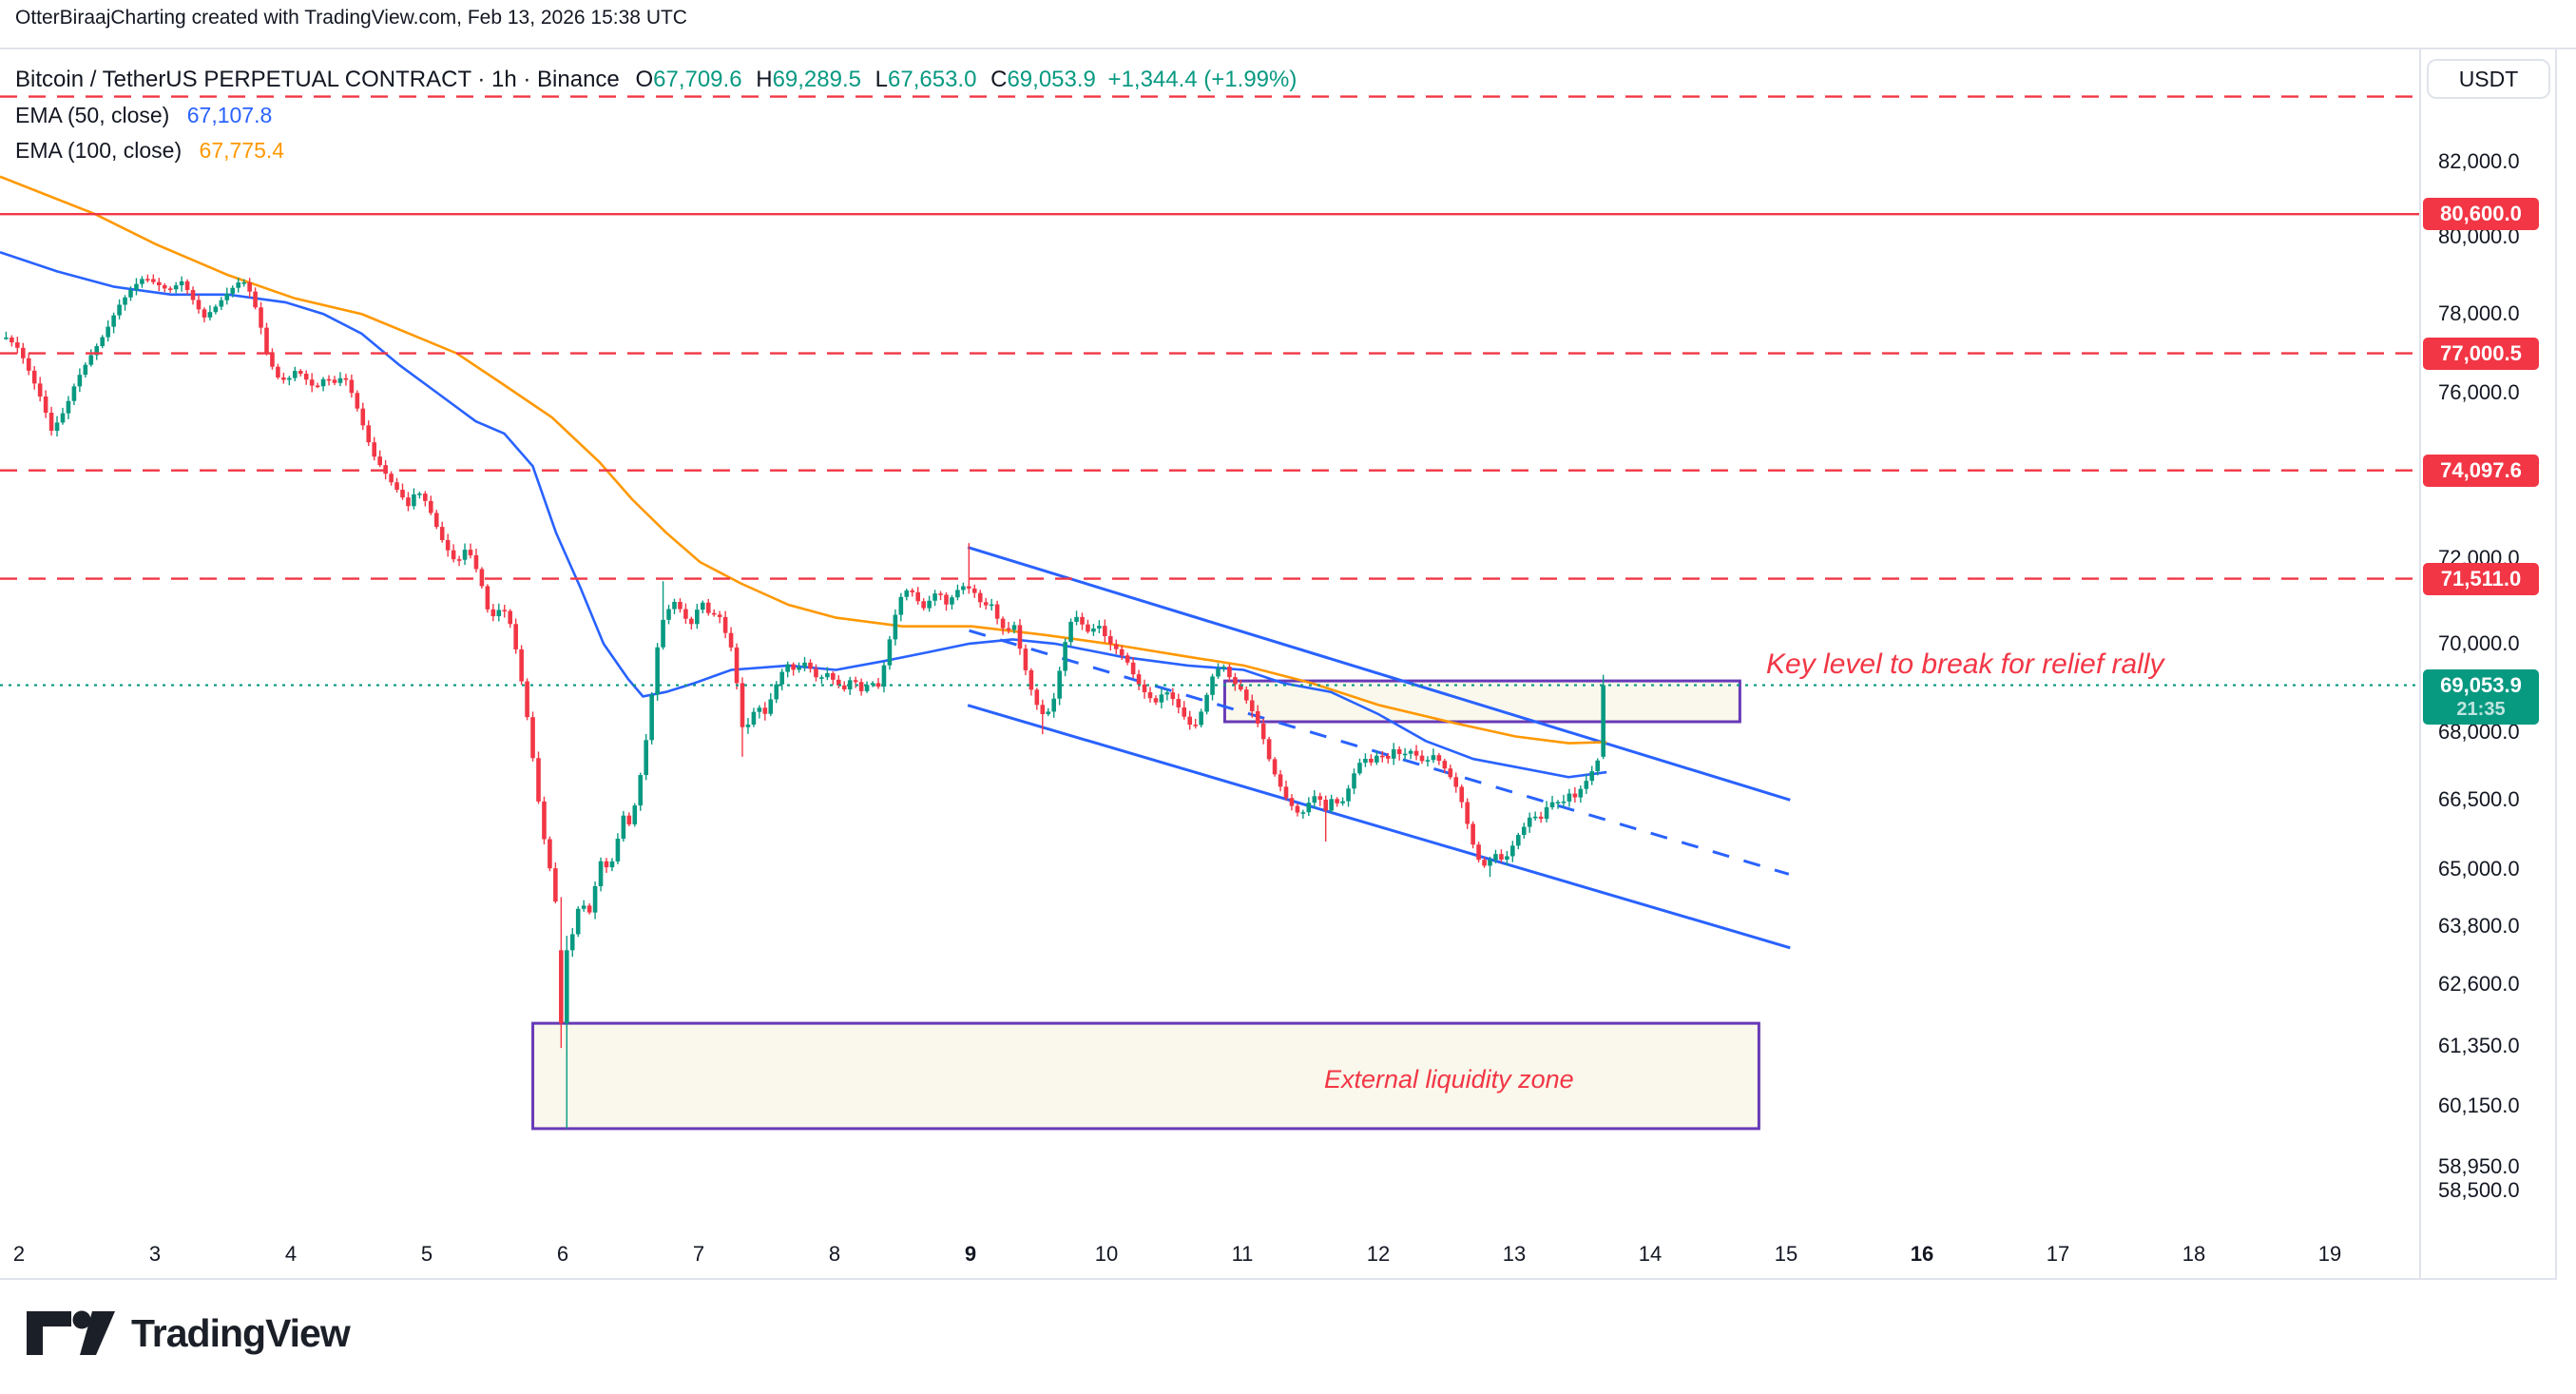 The image size is (2576, 1394). Describe the element at coordinates (2479, 800) in the screenshot. I see `price-axis-label: 66,500.0` at that location.